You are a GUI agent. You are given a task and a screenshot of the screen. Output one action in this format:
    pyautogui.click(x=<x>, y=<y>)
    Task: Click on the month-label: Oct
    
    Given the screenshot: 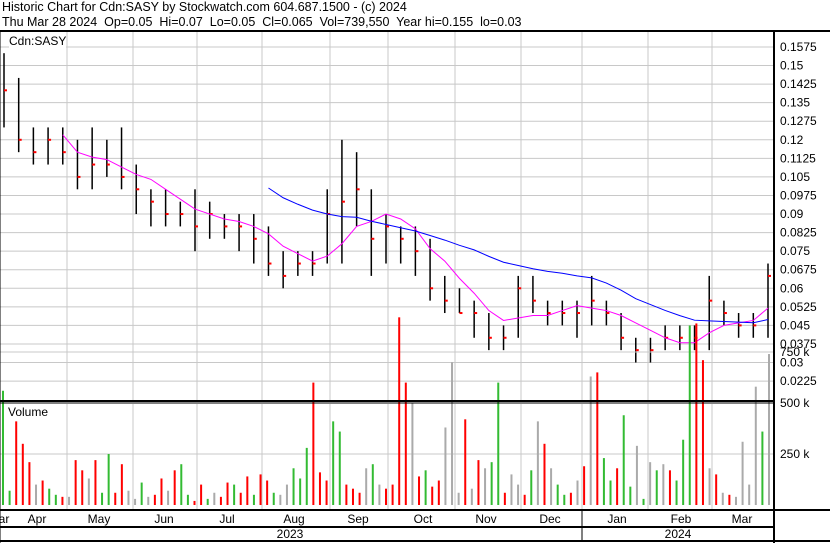 What is the action you would take?
    pyautogui.click(x=423, y=519)
    